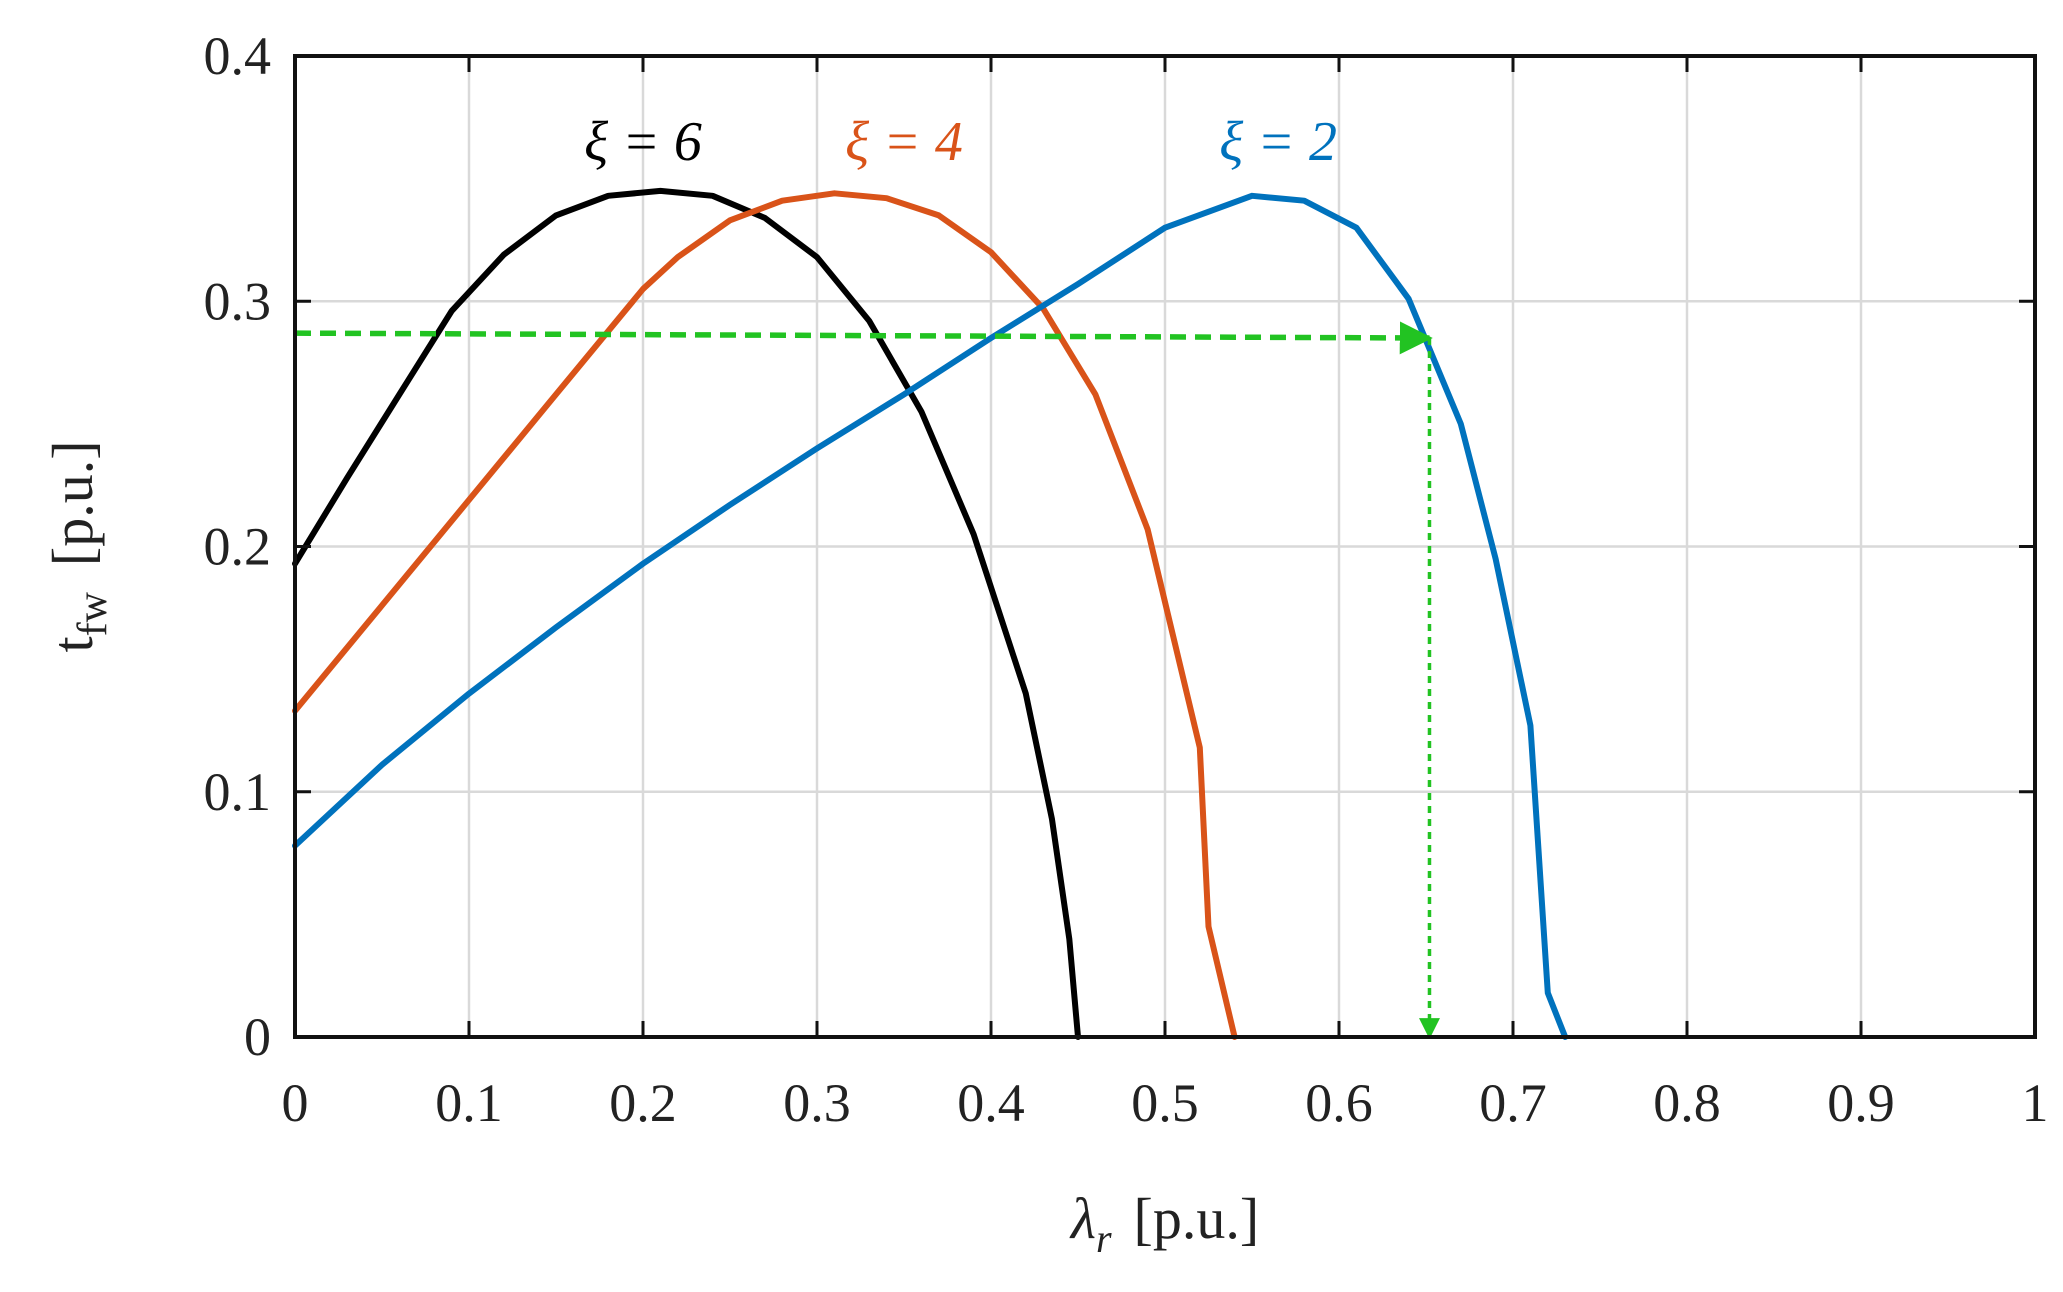 The image size is (2063, 1292). Describe the element at coordinates (1165, 1103) in the screenshot. I see `x-tick-label: 0.5` at that location.